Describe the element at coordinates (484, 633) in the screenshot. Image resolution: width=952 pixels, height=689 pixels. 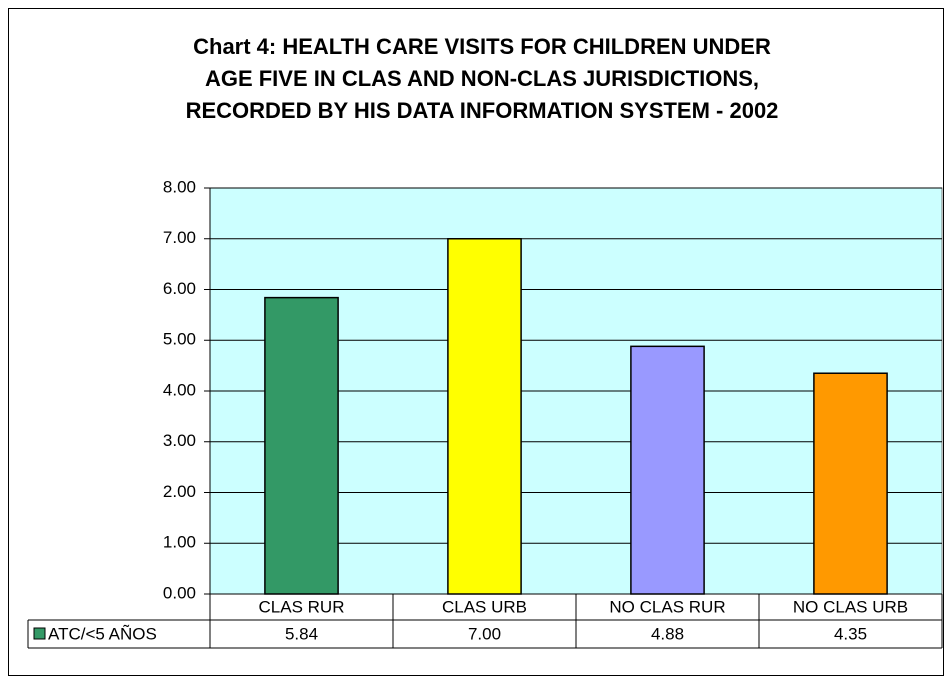
I see `table-value: 7.00` at that location.